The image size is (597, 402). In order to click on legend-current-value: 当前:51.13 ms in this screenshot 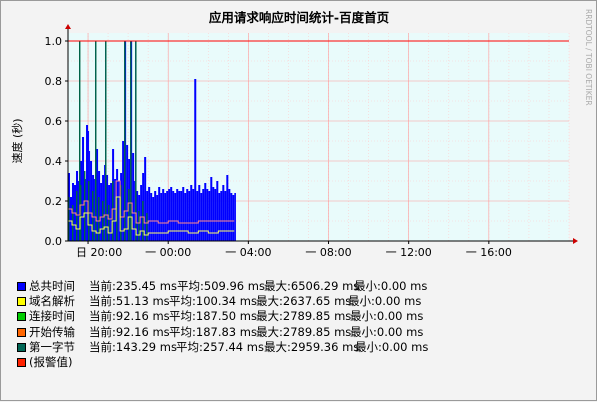, I will do `click(129, 301)`.